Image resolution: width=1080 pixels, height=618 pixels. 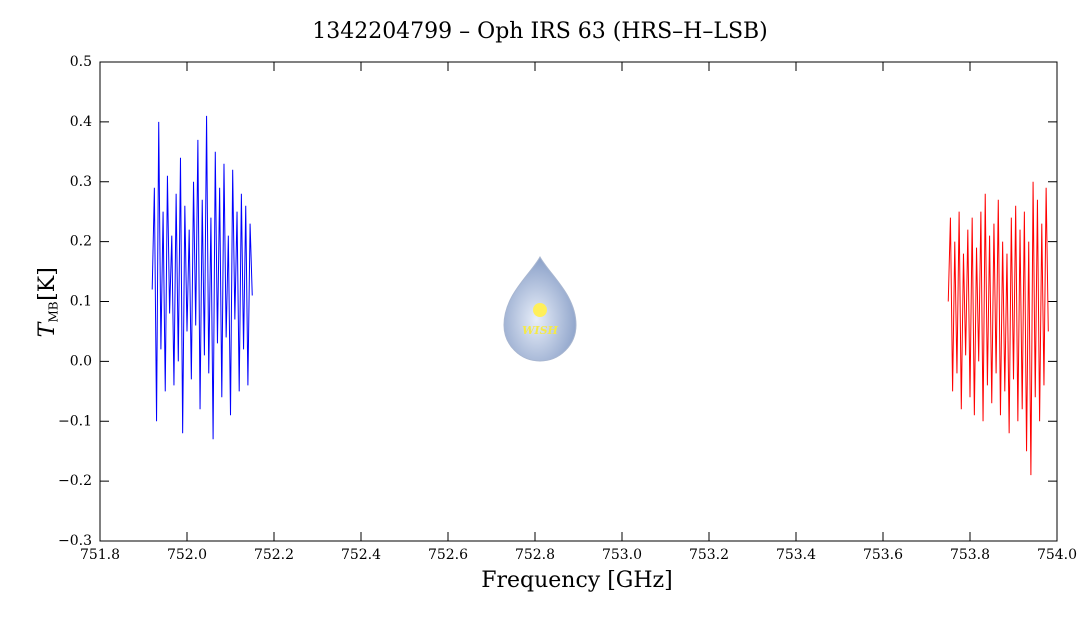 What do you see at coordinates (970, 555) in the screenshot?
I see `x-tick-label: 753.8` at bounding box center [970, 555].